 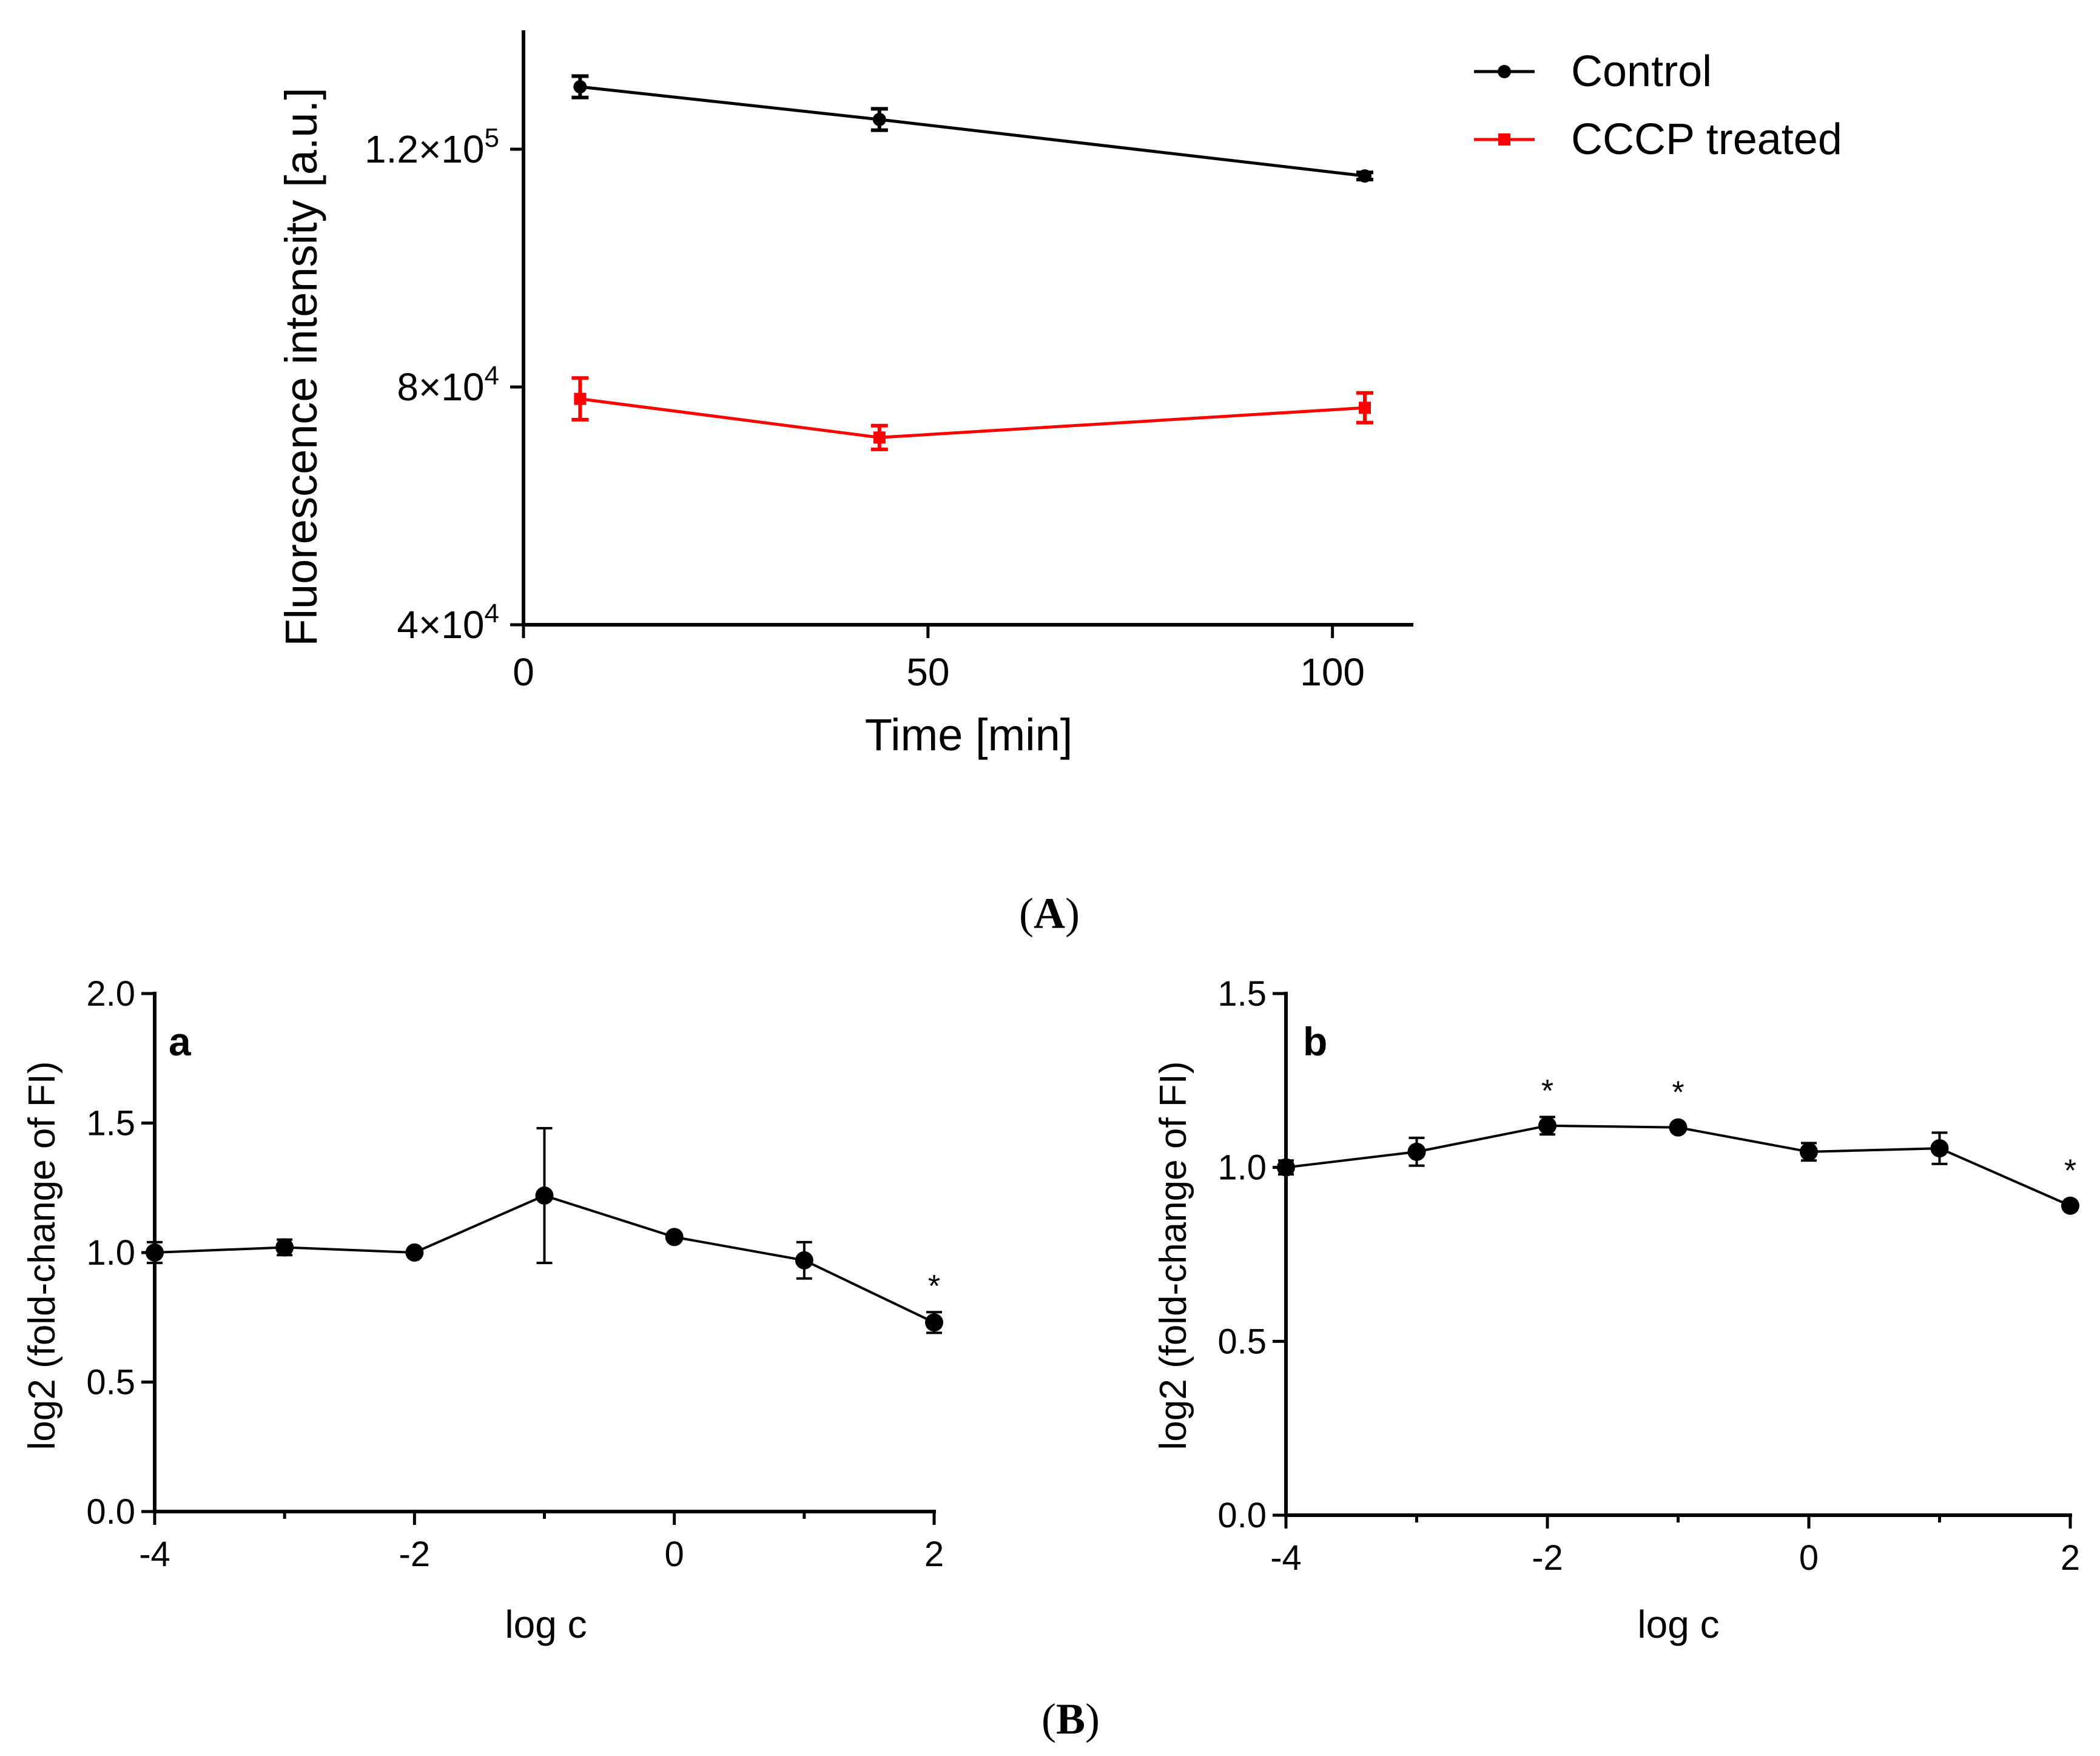 I want to click on panel-a-caption-open: (, so click(x=1026, y=913).